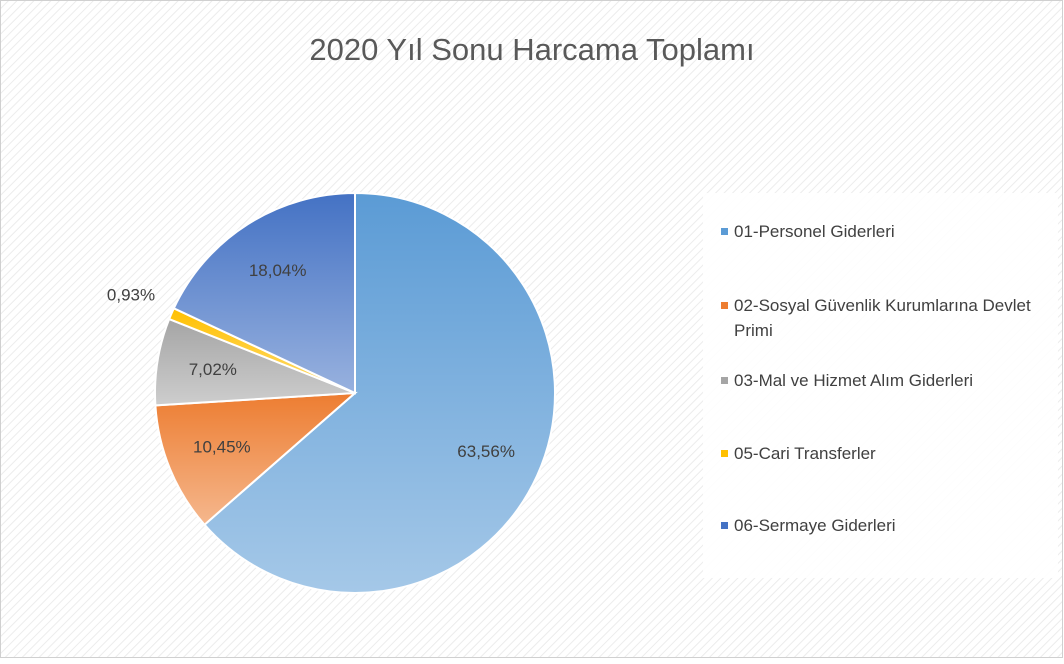  I want to click on legend-item: 01-Personel Giderleri, so click(886, 231).